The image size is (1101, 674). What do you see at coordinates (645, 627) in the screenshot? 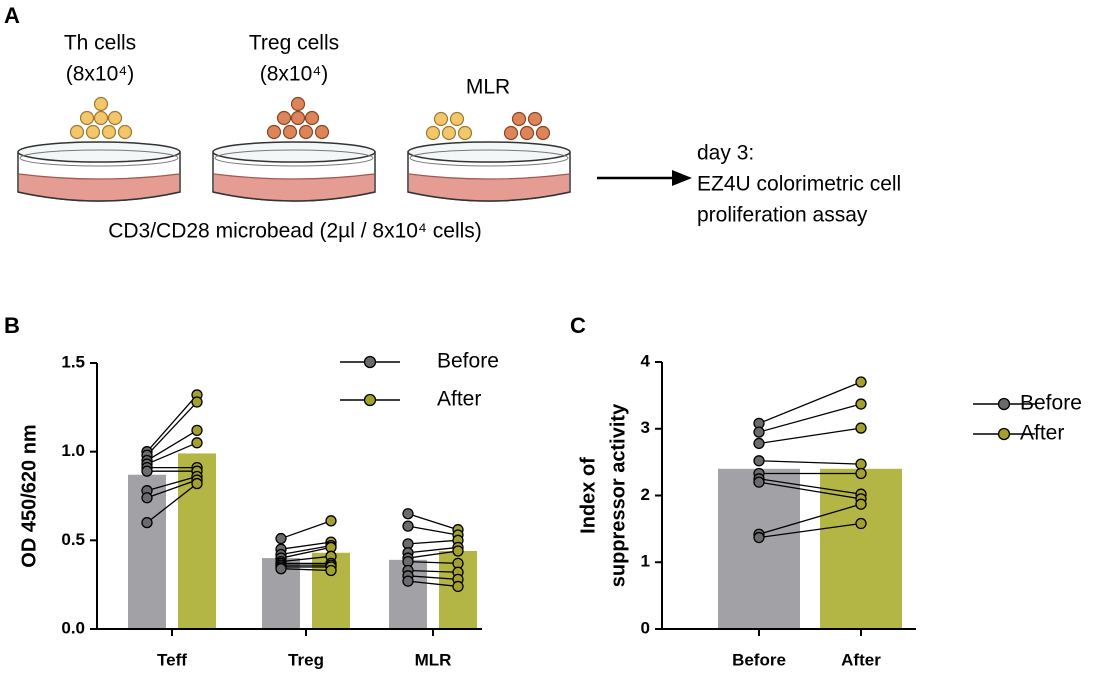
I see `y-tick-label: 0` at bounding box center [645, 627].